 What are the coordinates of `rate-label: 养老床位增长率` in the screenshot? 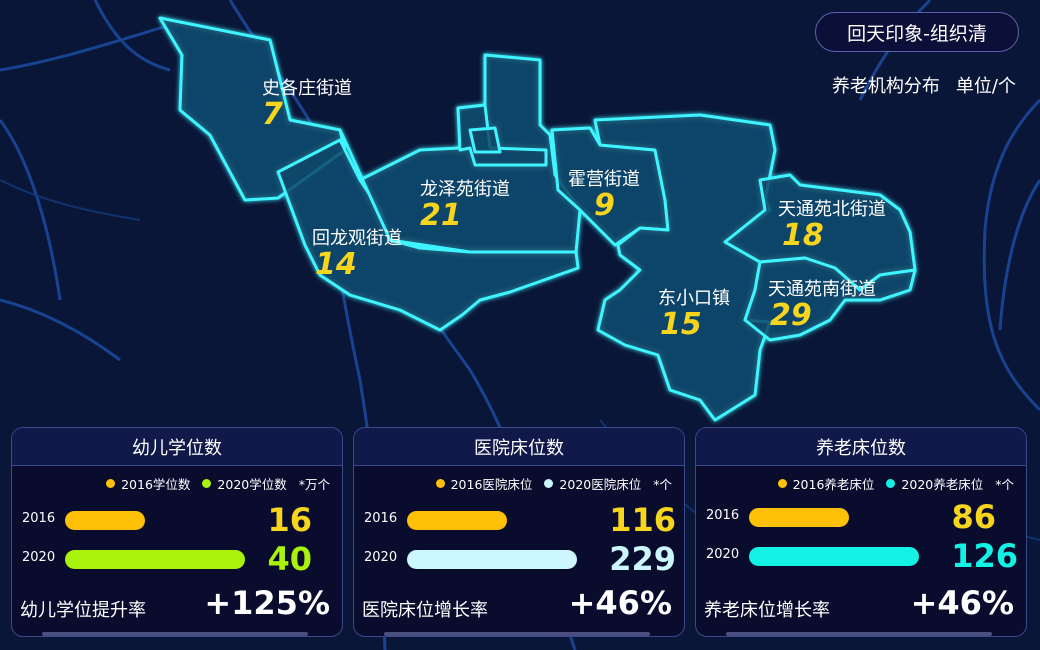 It's located at (767, 610).